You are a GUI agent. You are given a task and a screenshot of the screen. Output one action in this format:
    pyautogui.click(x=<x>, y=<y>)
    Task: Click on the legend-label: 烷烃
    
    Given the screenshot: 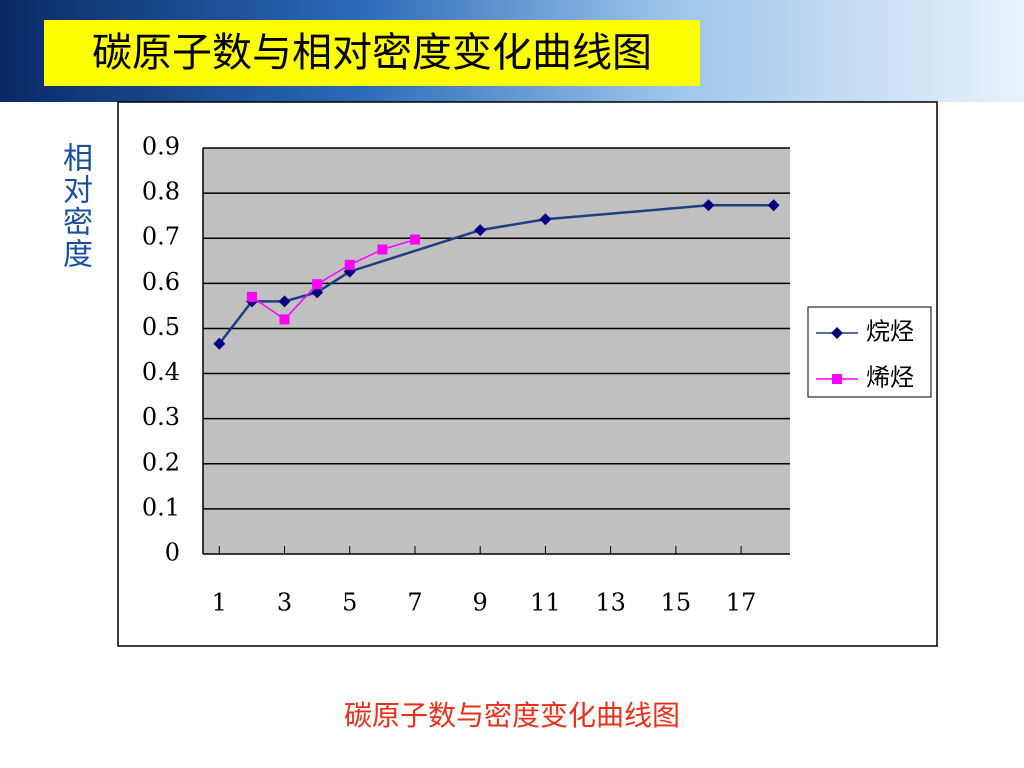 What is the action you would take?
    pyautogui.click(x=890, y=332)
    